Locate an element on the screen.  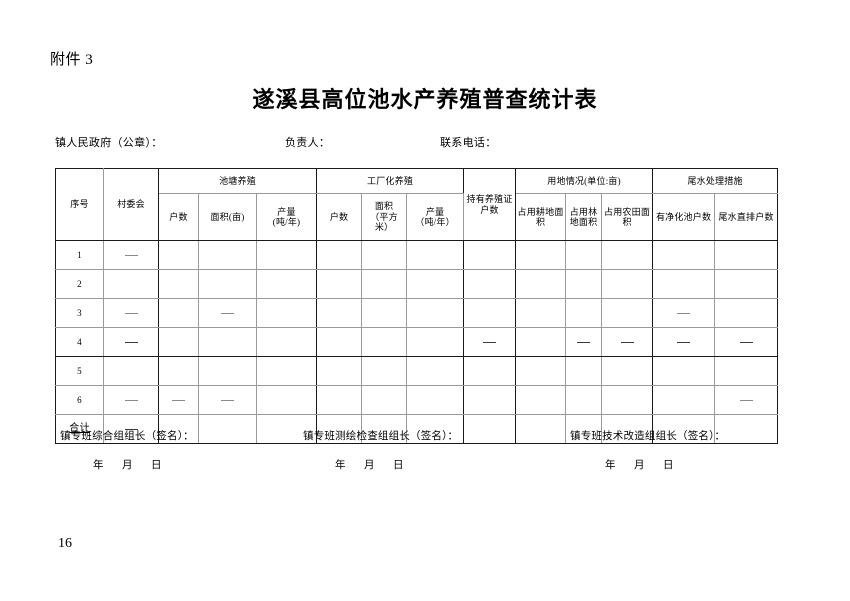
date-day-label-1: 日 is located at coordinates (156, 465).